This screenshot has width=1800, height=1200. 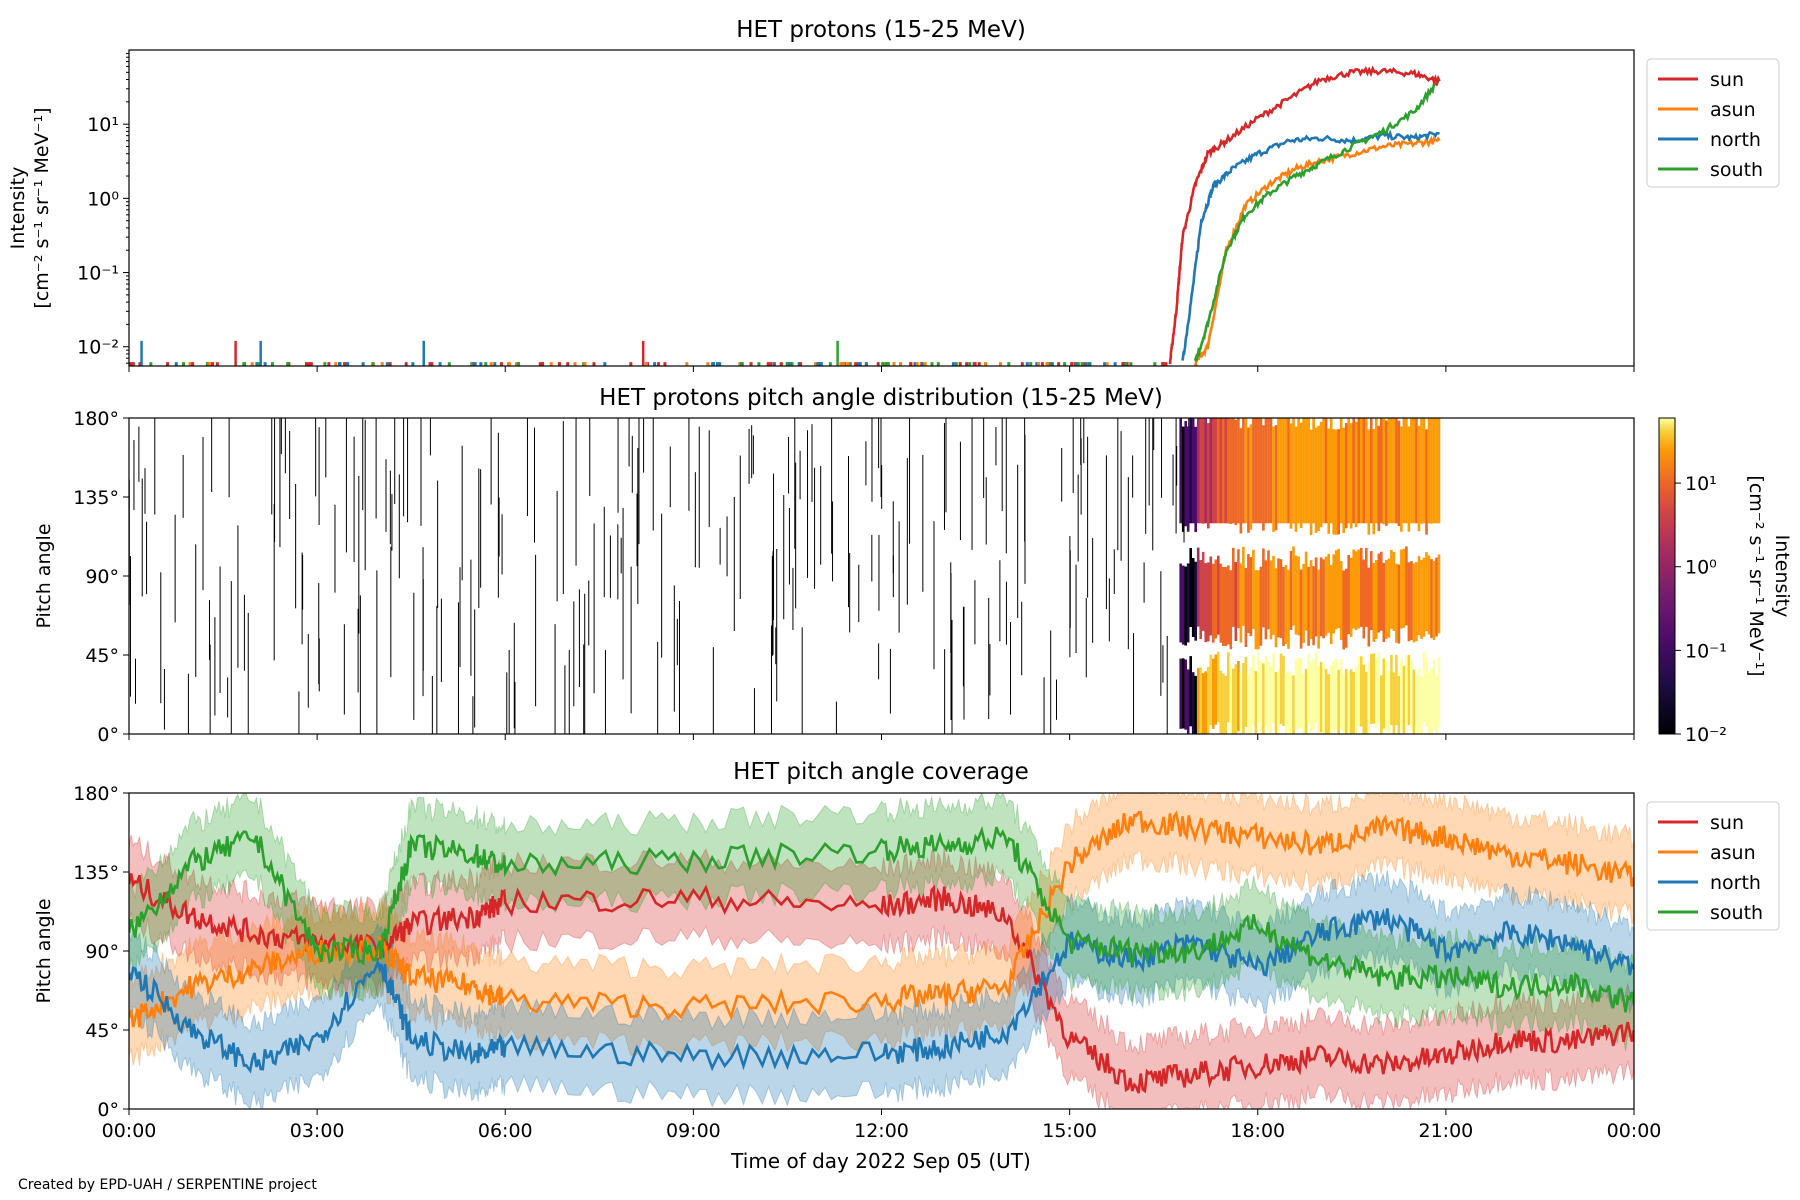 What do you see at coordinates (98, 274) in the screenshot?
I see `y-tick-label: 10⁻¹` at bounding box center [98, 274].